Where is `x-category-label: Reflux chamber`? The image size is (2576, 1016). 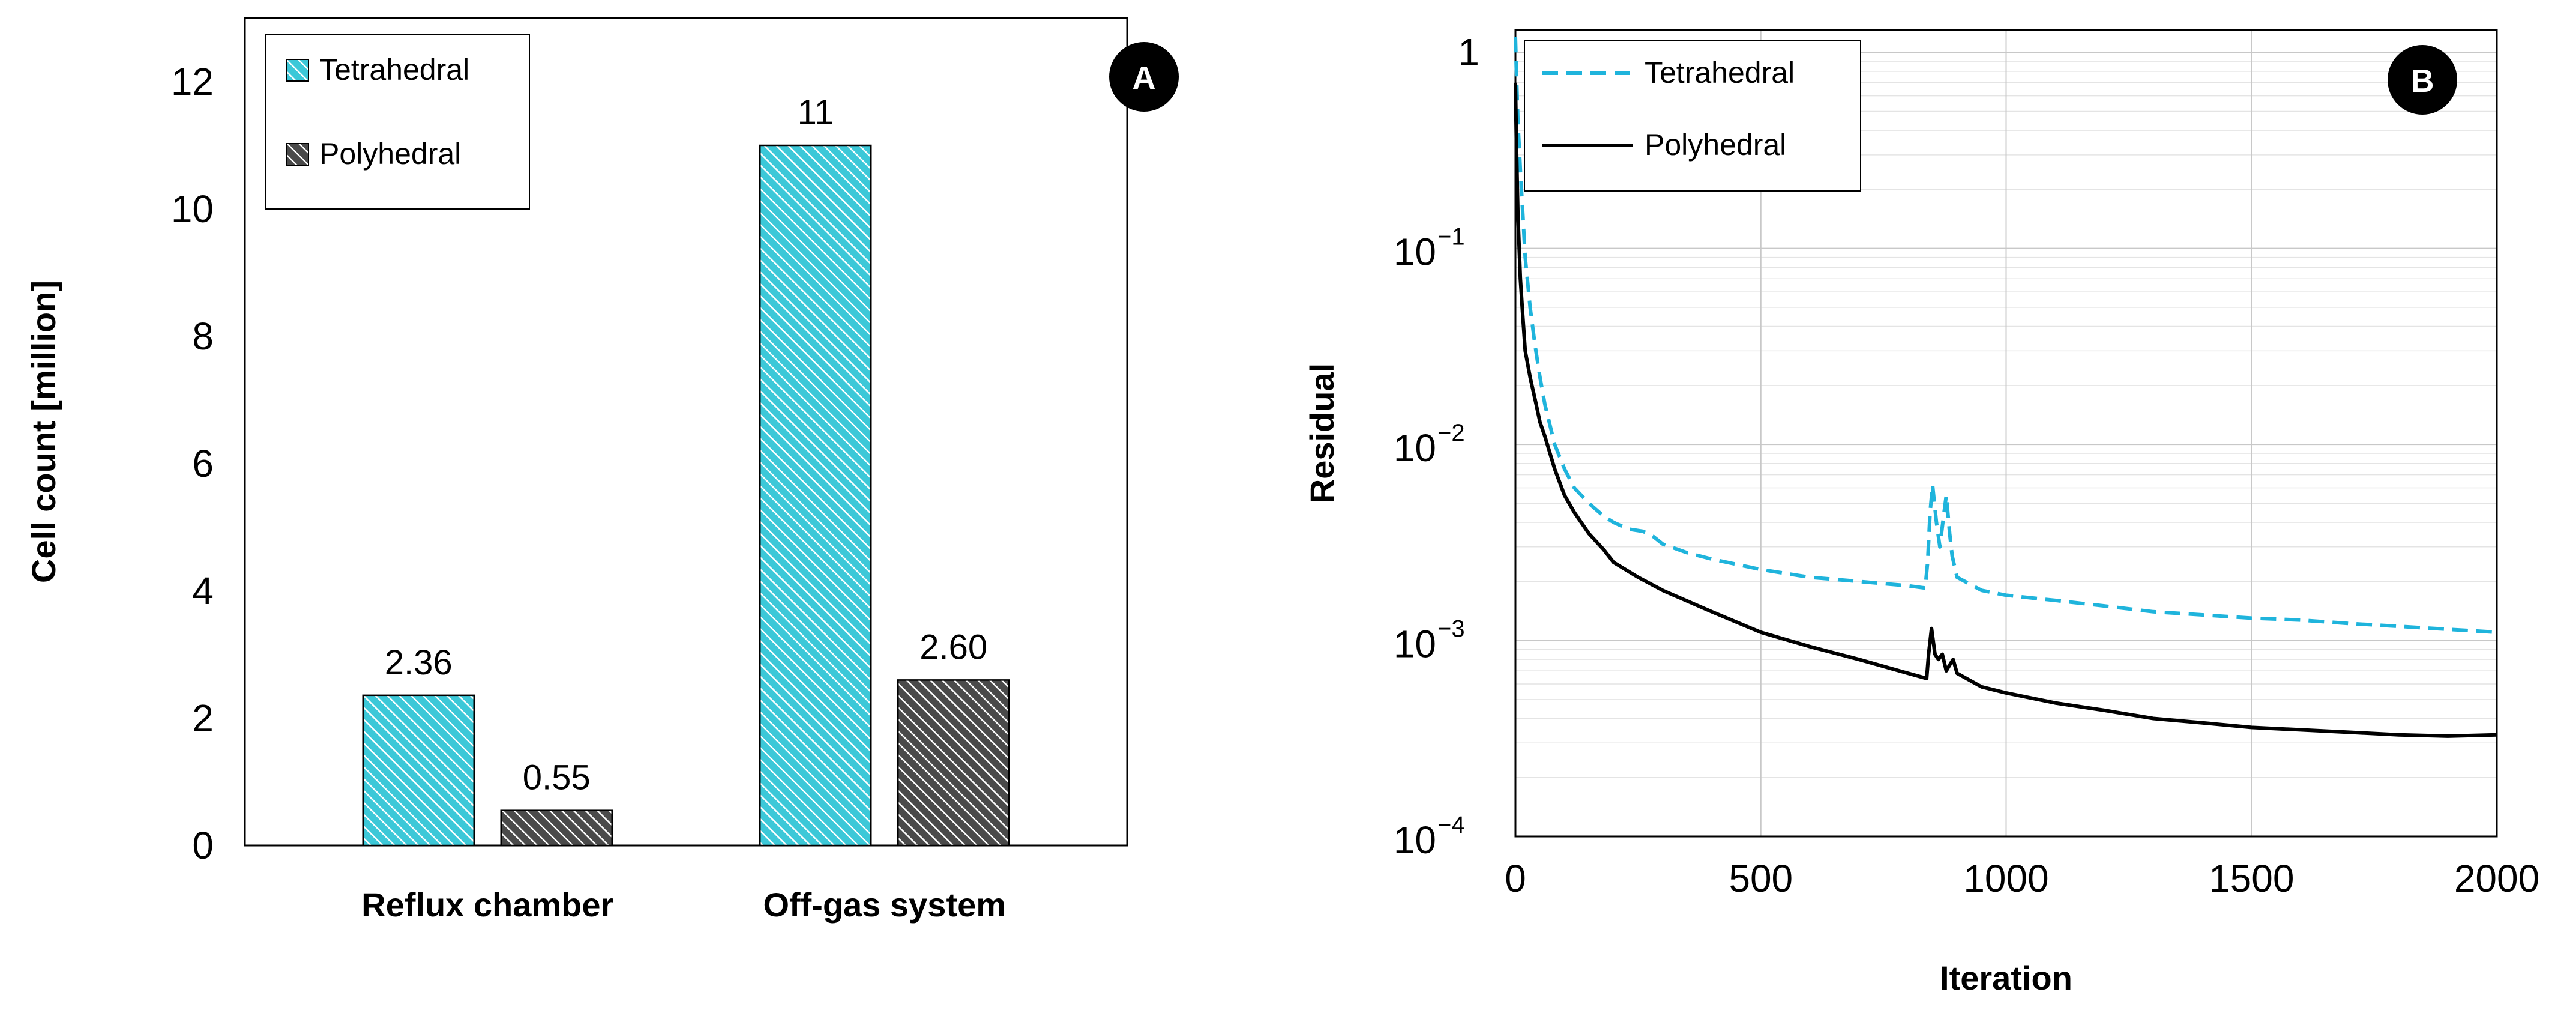
x-category-label: Reflux chamber is located at coordinates (487, 905).